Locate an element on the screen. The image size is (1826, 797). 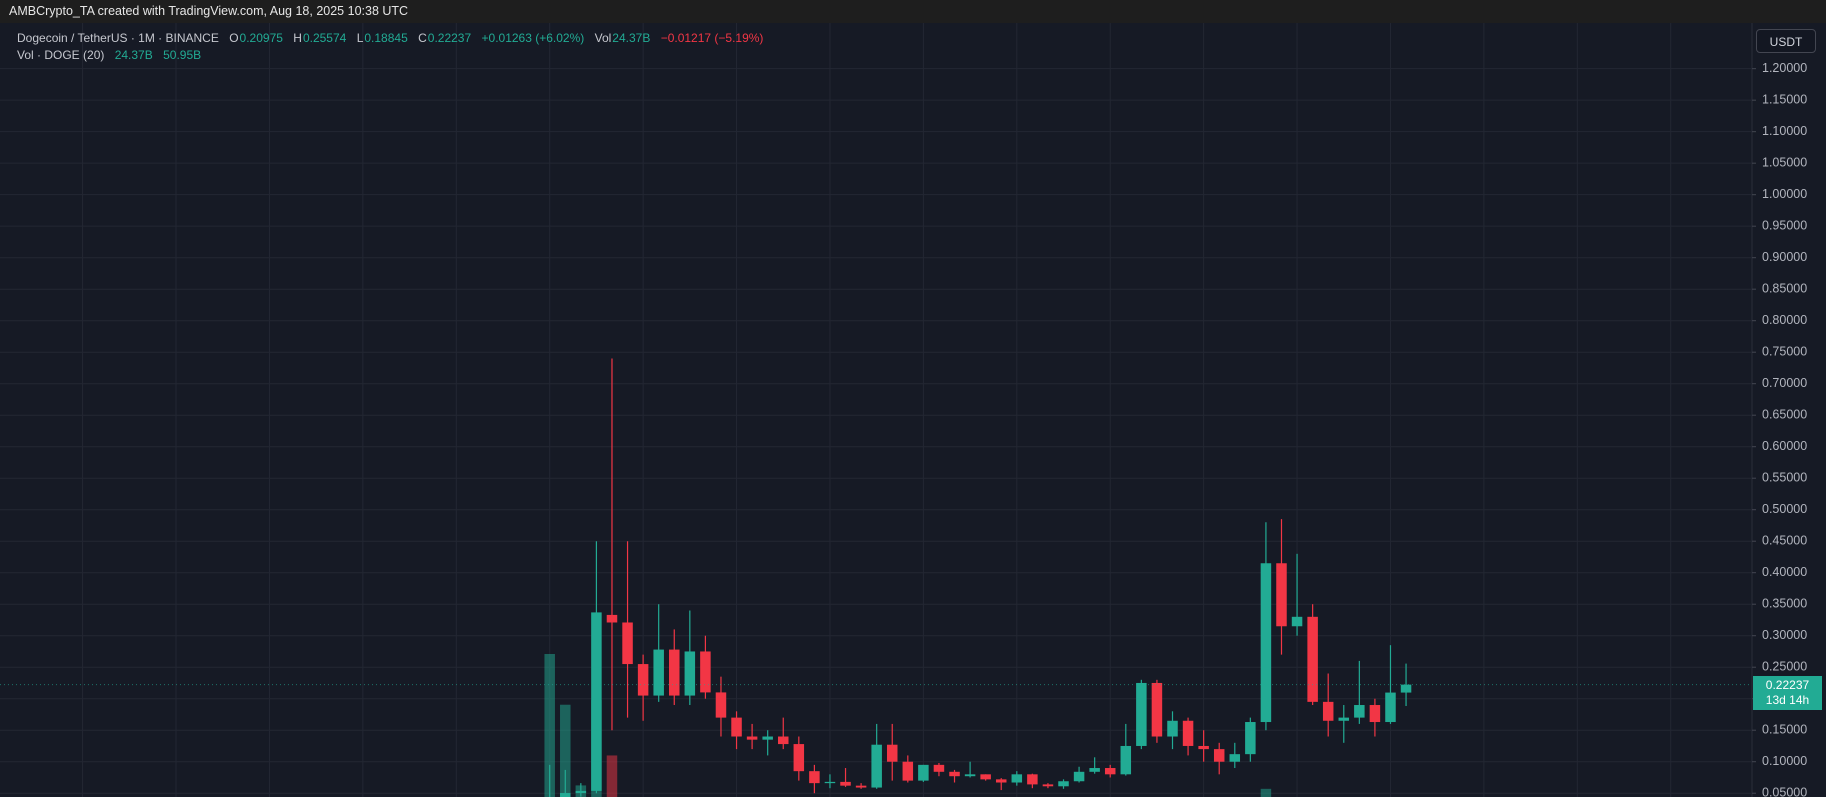
y-tick-label: 0.60000 is located at coordinates (1784, 446).